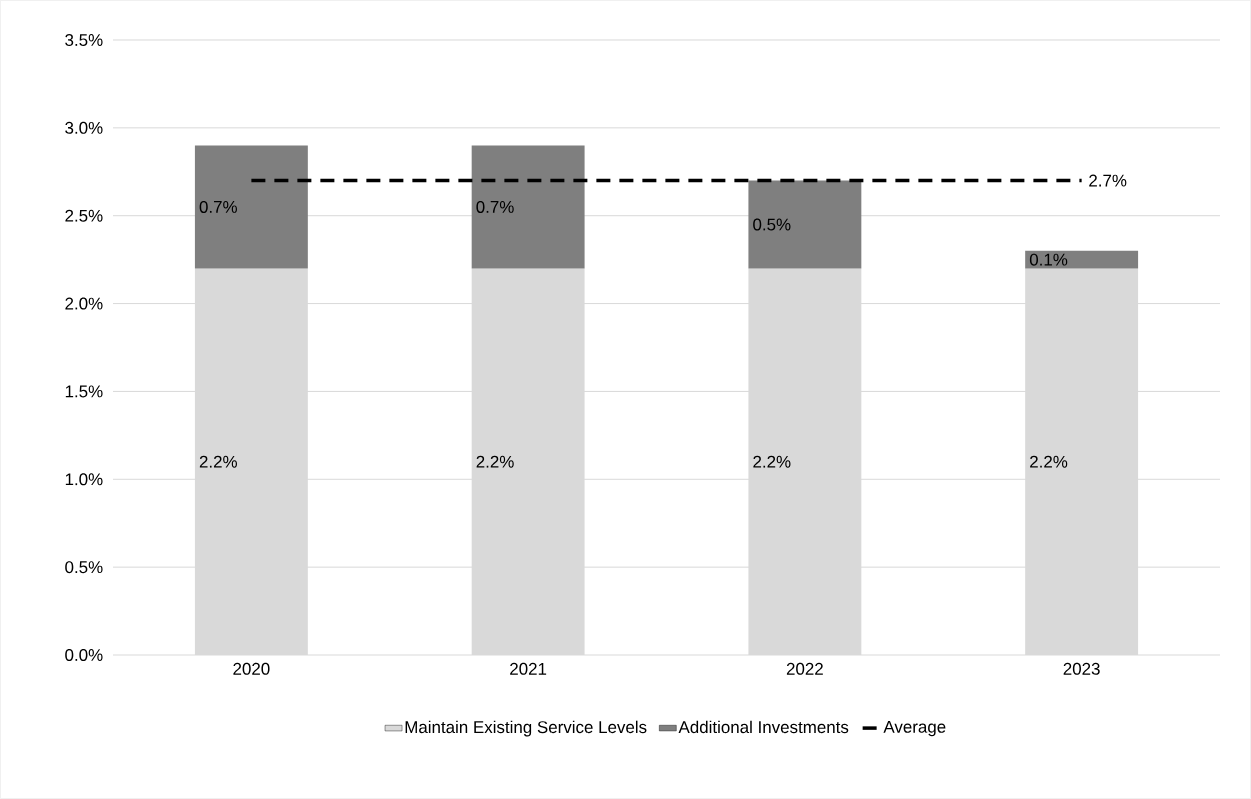 The height and width of the screenshot is (799, 1251). I want to click on data-label: 0.1%, so click(1048, 259).